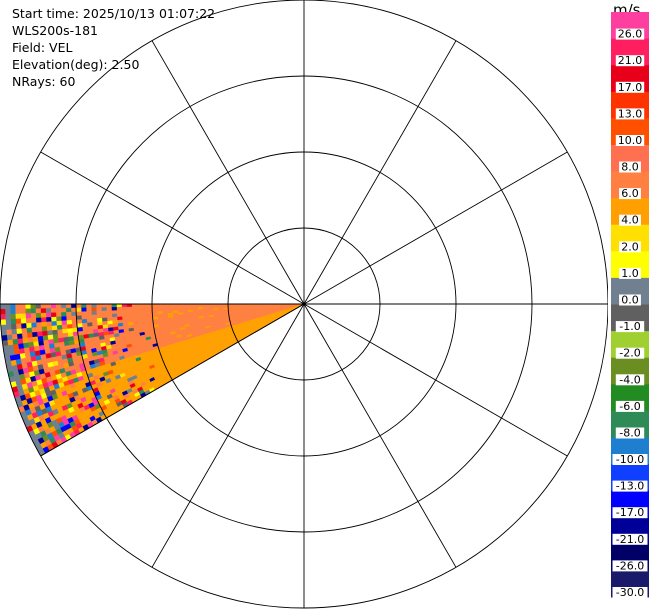 This screenshot has height=610, width=650. I want to click on colorbar-tick-label: -10.0, so click(630, 459).